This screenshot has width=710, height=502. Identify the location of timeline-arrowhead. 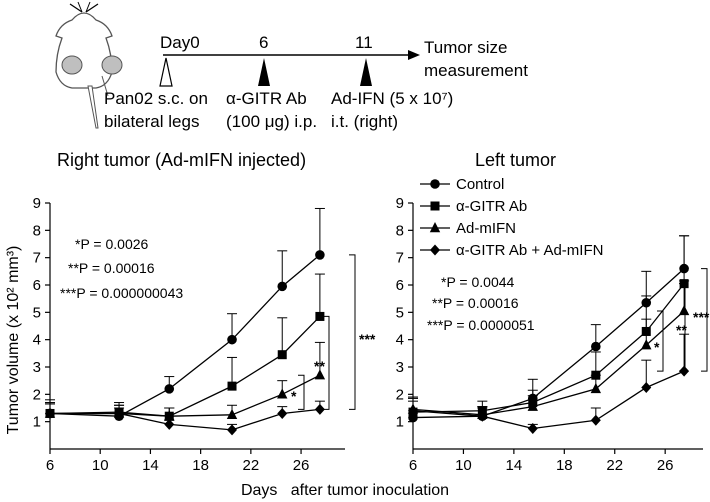
(414, 55).